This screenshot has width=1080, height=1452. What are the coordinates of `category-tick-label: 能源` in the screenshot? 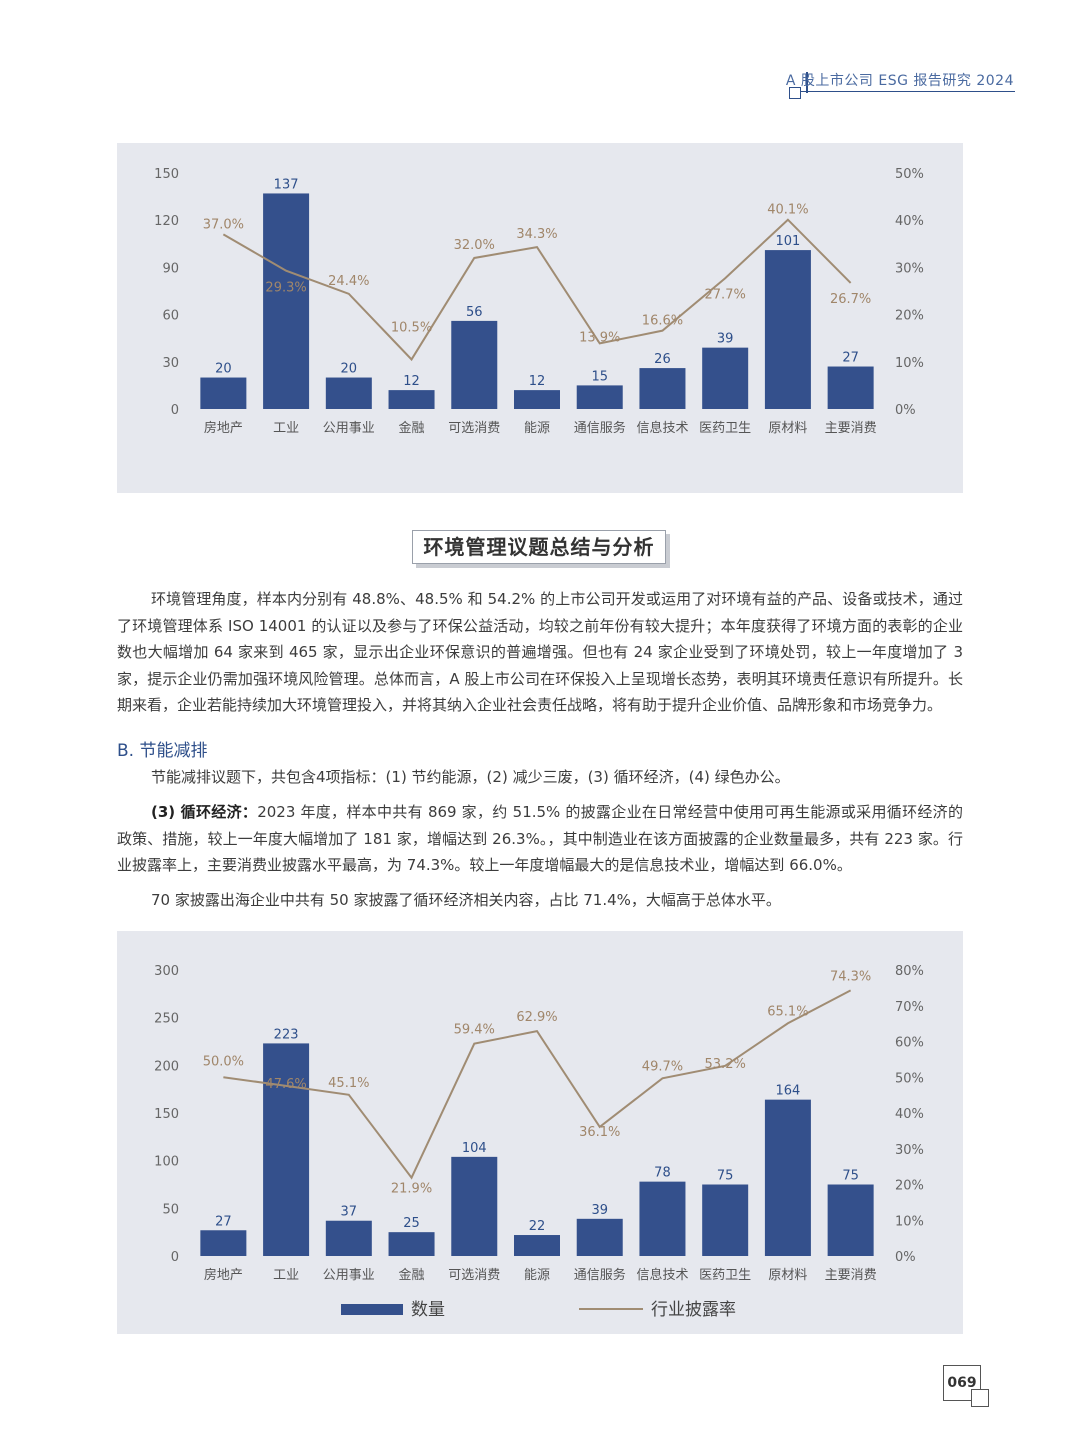 It's located at (537, 1275).